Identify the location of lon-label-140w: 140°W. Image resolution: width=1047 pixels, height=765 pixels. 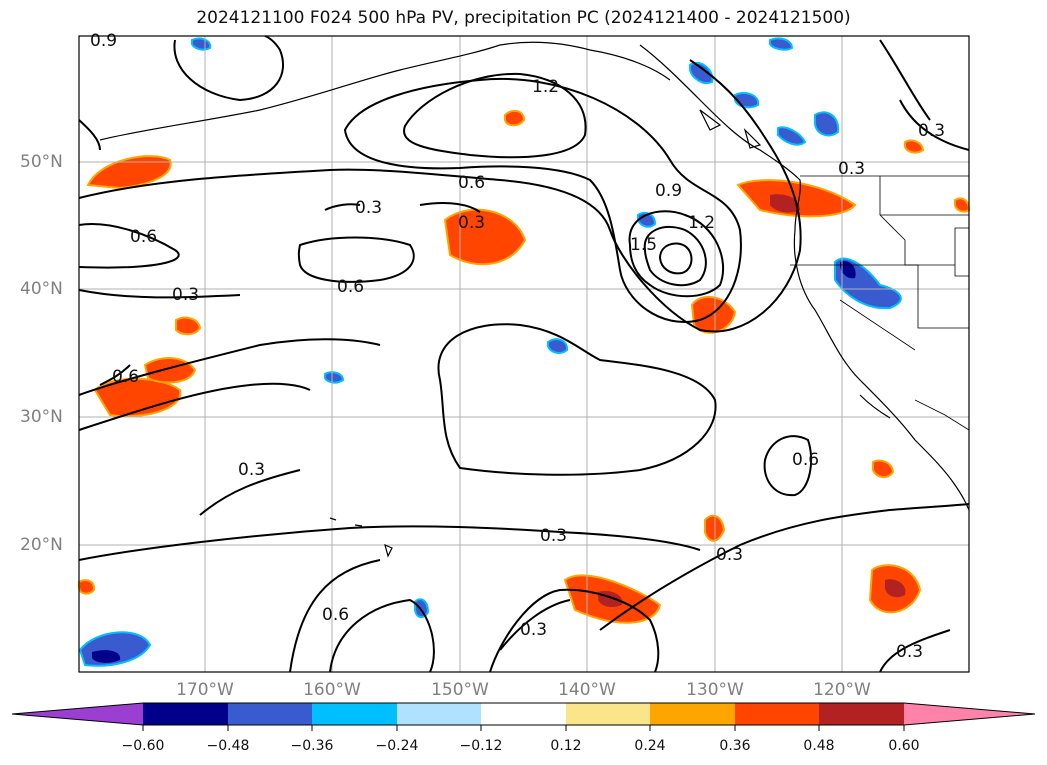
(587, 690).